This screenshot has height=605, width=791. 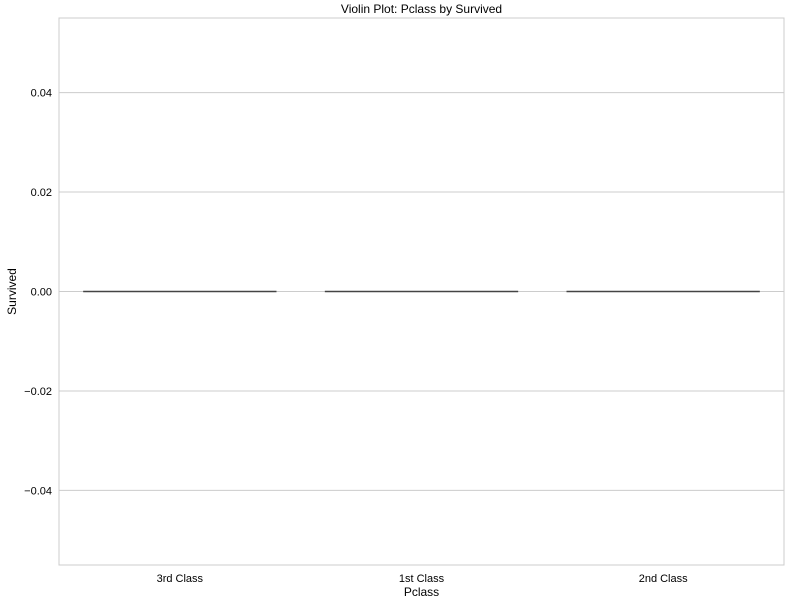 I want to click on x-tick-labels: 3rd Class 1st Class 2nd Class, so click(x=423, y=579).